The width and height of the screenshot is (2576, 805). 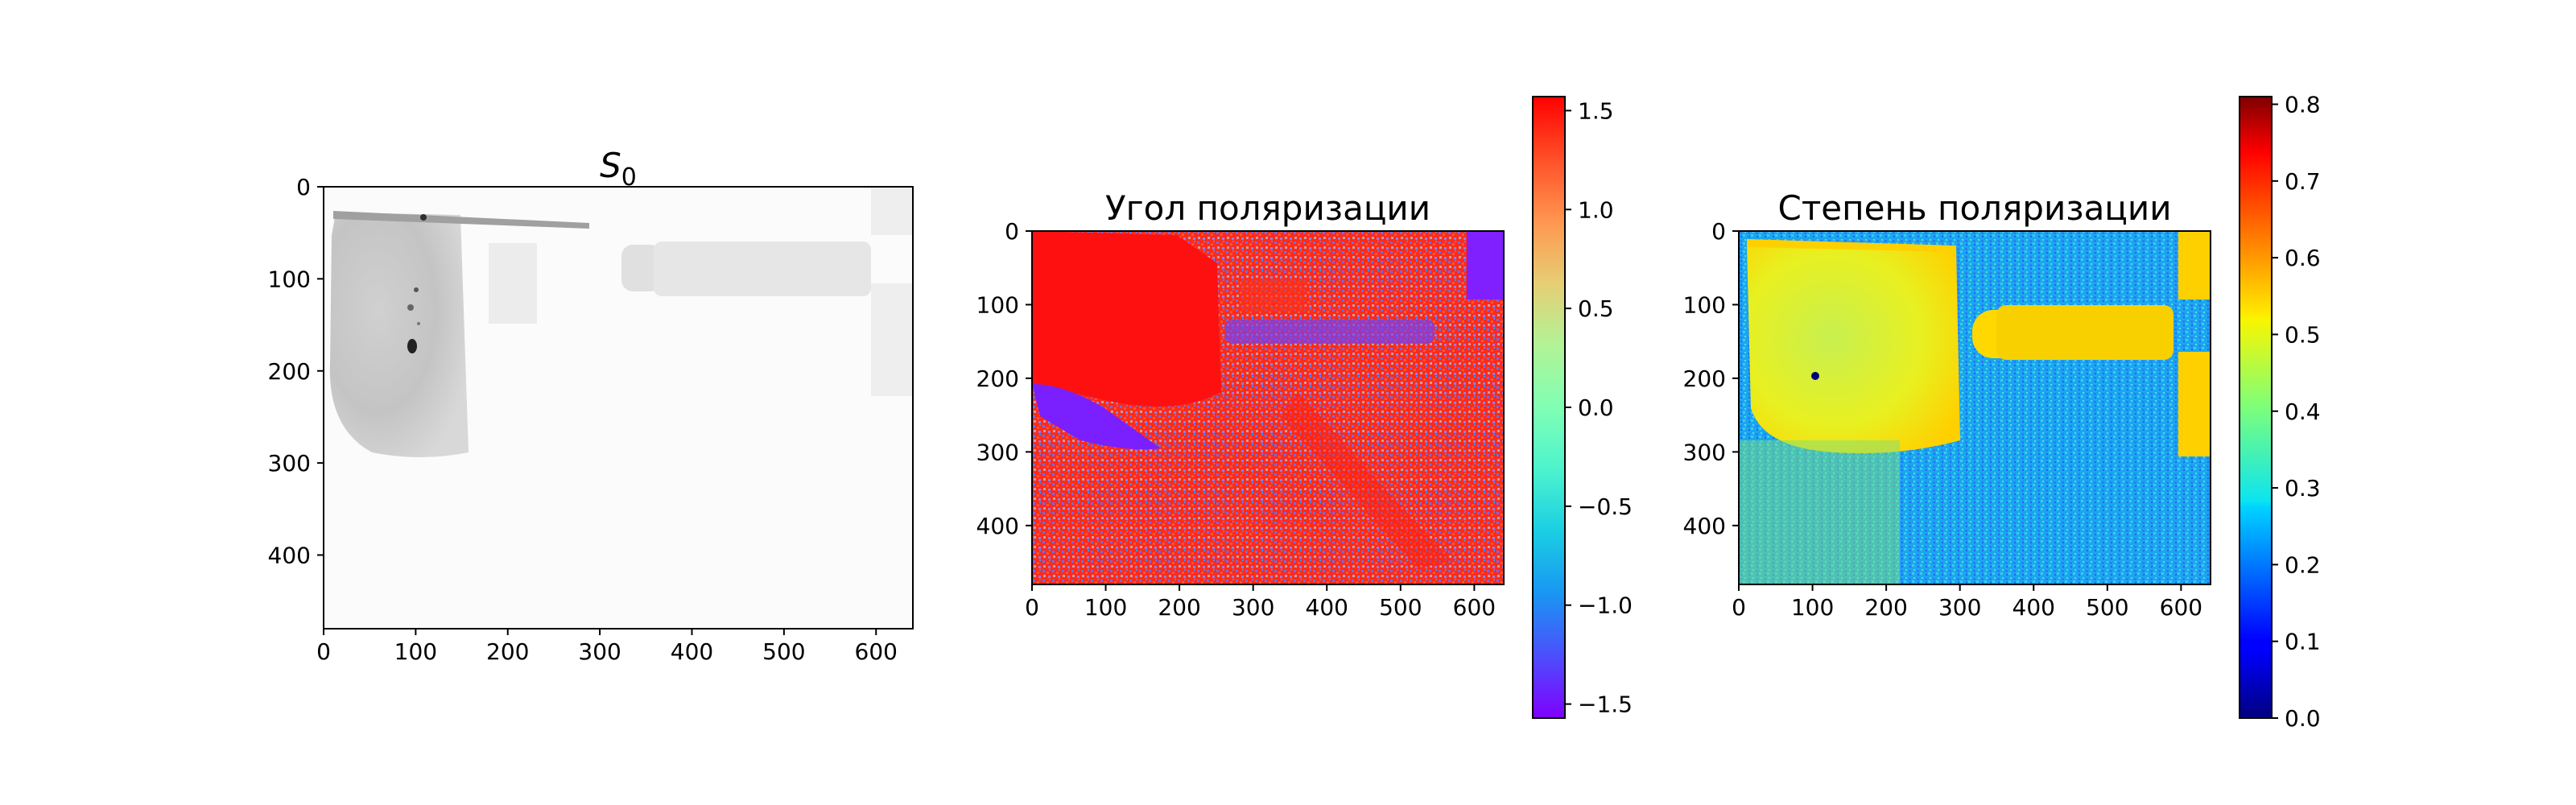 What do you see at coordinates (2303, 105) in the screenshot?
I see `degree-colorbar-tick-label: 0.8` at bounding box center [2303, 105].